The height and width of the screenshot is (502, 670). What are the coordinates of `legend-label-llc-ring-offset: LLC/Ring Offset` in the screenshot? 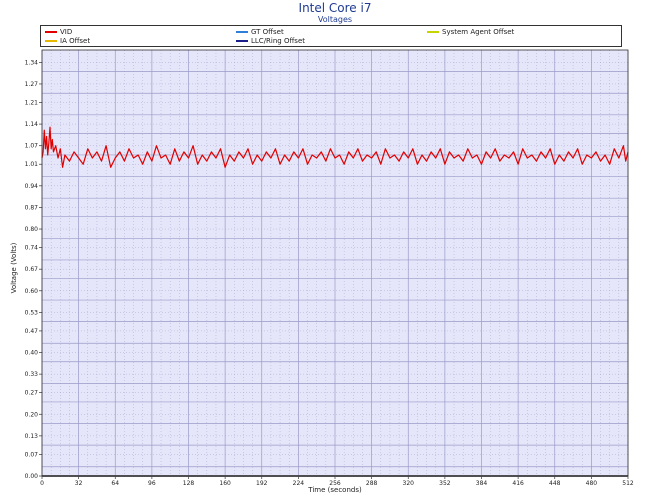 It's located at (278, 41).